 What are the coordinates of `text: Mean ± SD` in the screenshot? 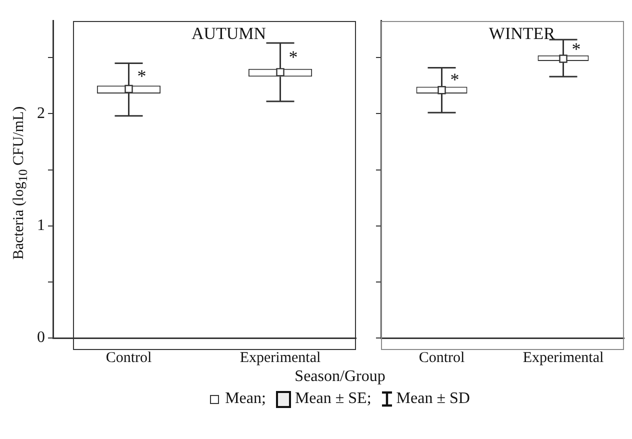 It's located at (433, 399).